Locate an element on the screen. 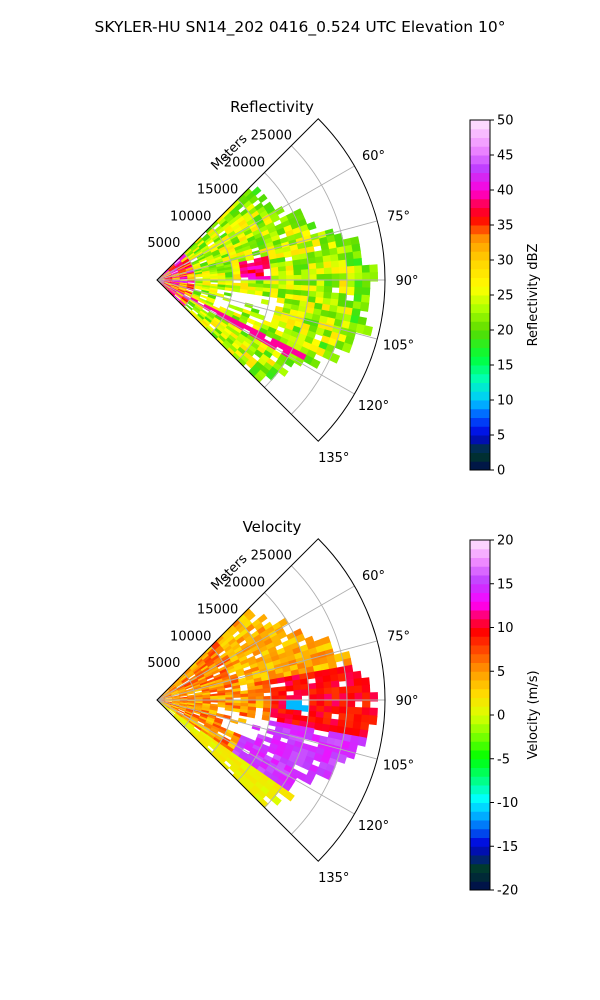  range-tick-label: 5000 is located at coordinates (163, 243).